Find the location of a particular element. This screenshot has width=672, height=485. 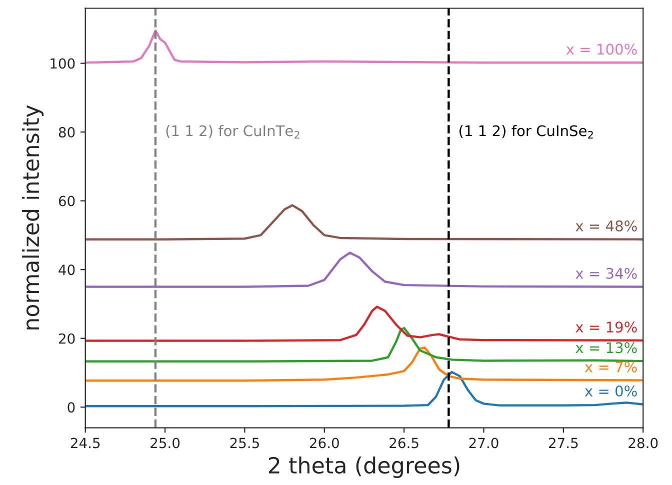

x-tick-label: 26.5 is located at coordinates (404, 443).